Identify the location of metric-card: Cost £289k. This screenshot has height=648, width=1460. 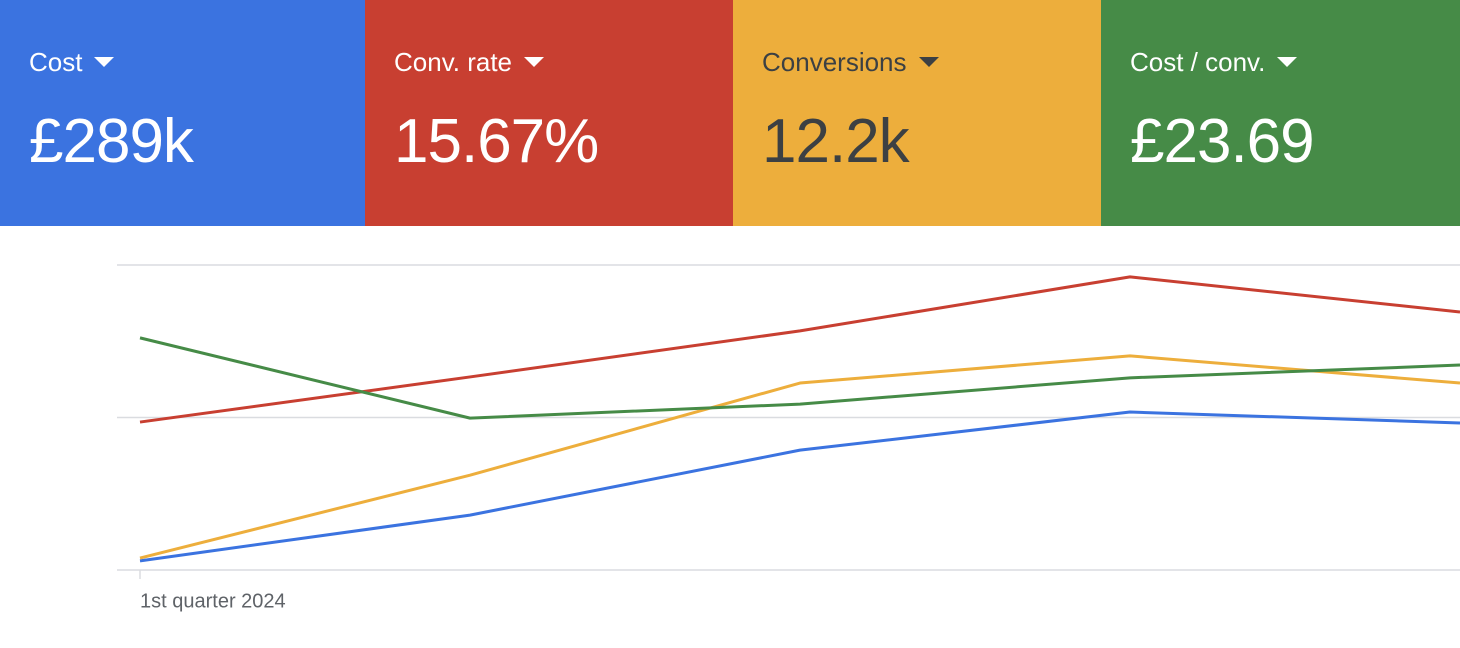
(182, 113).